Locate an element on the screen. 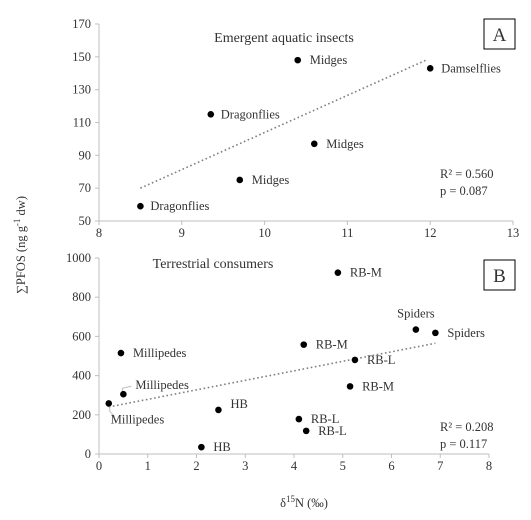  x-tick-label: 5 is located at coordinates (343, 466).